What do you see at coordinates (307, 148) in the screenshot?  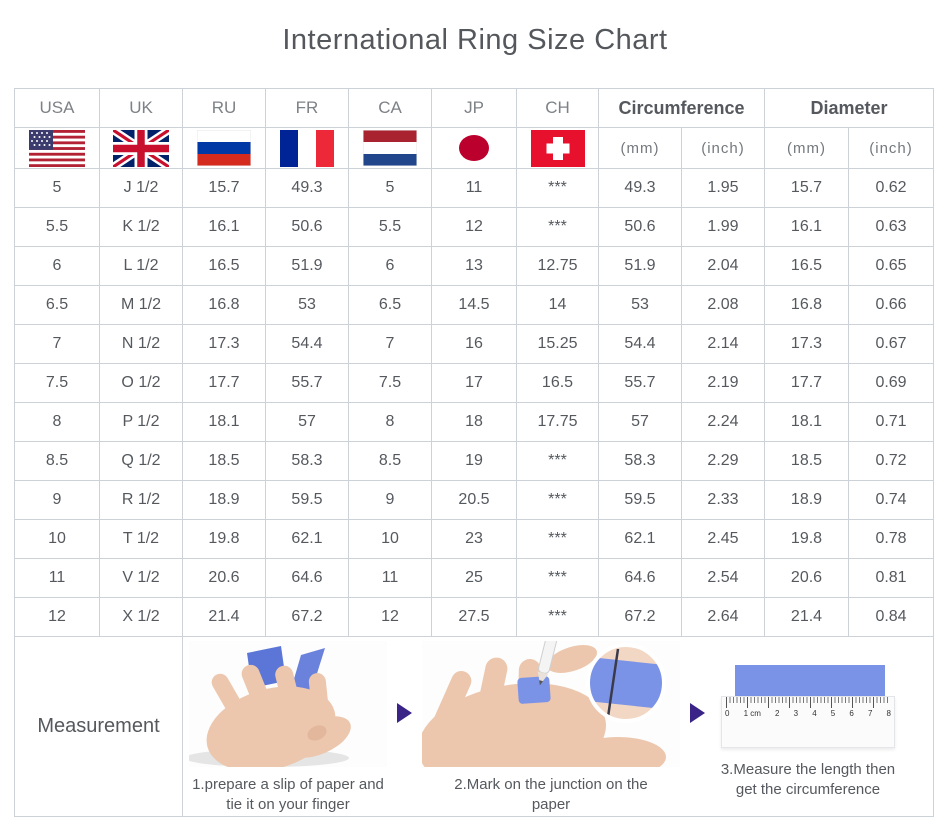 I see `fr-flag-icon` at bounding box center [307, 148].